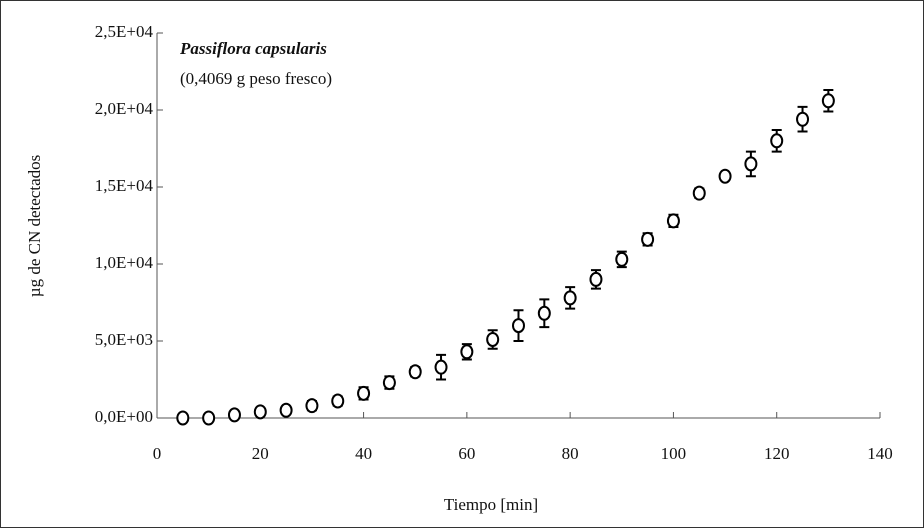  I want to click on y-tick-label: 5,0E+03, so click(124, 339).